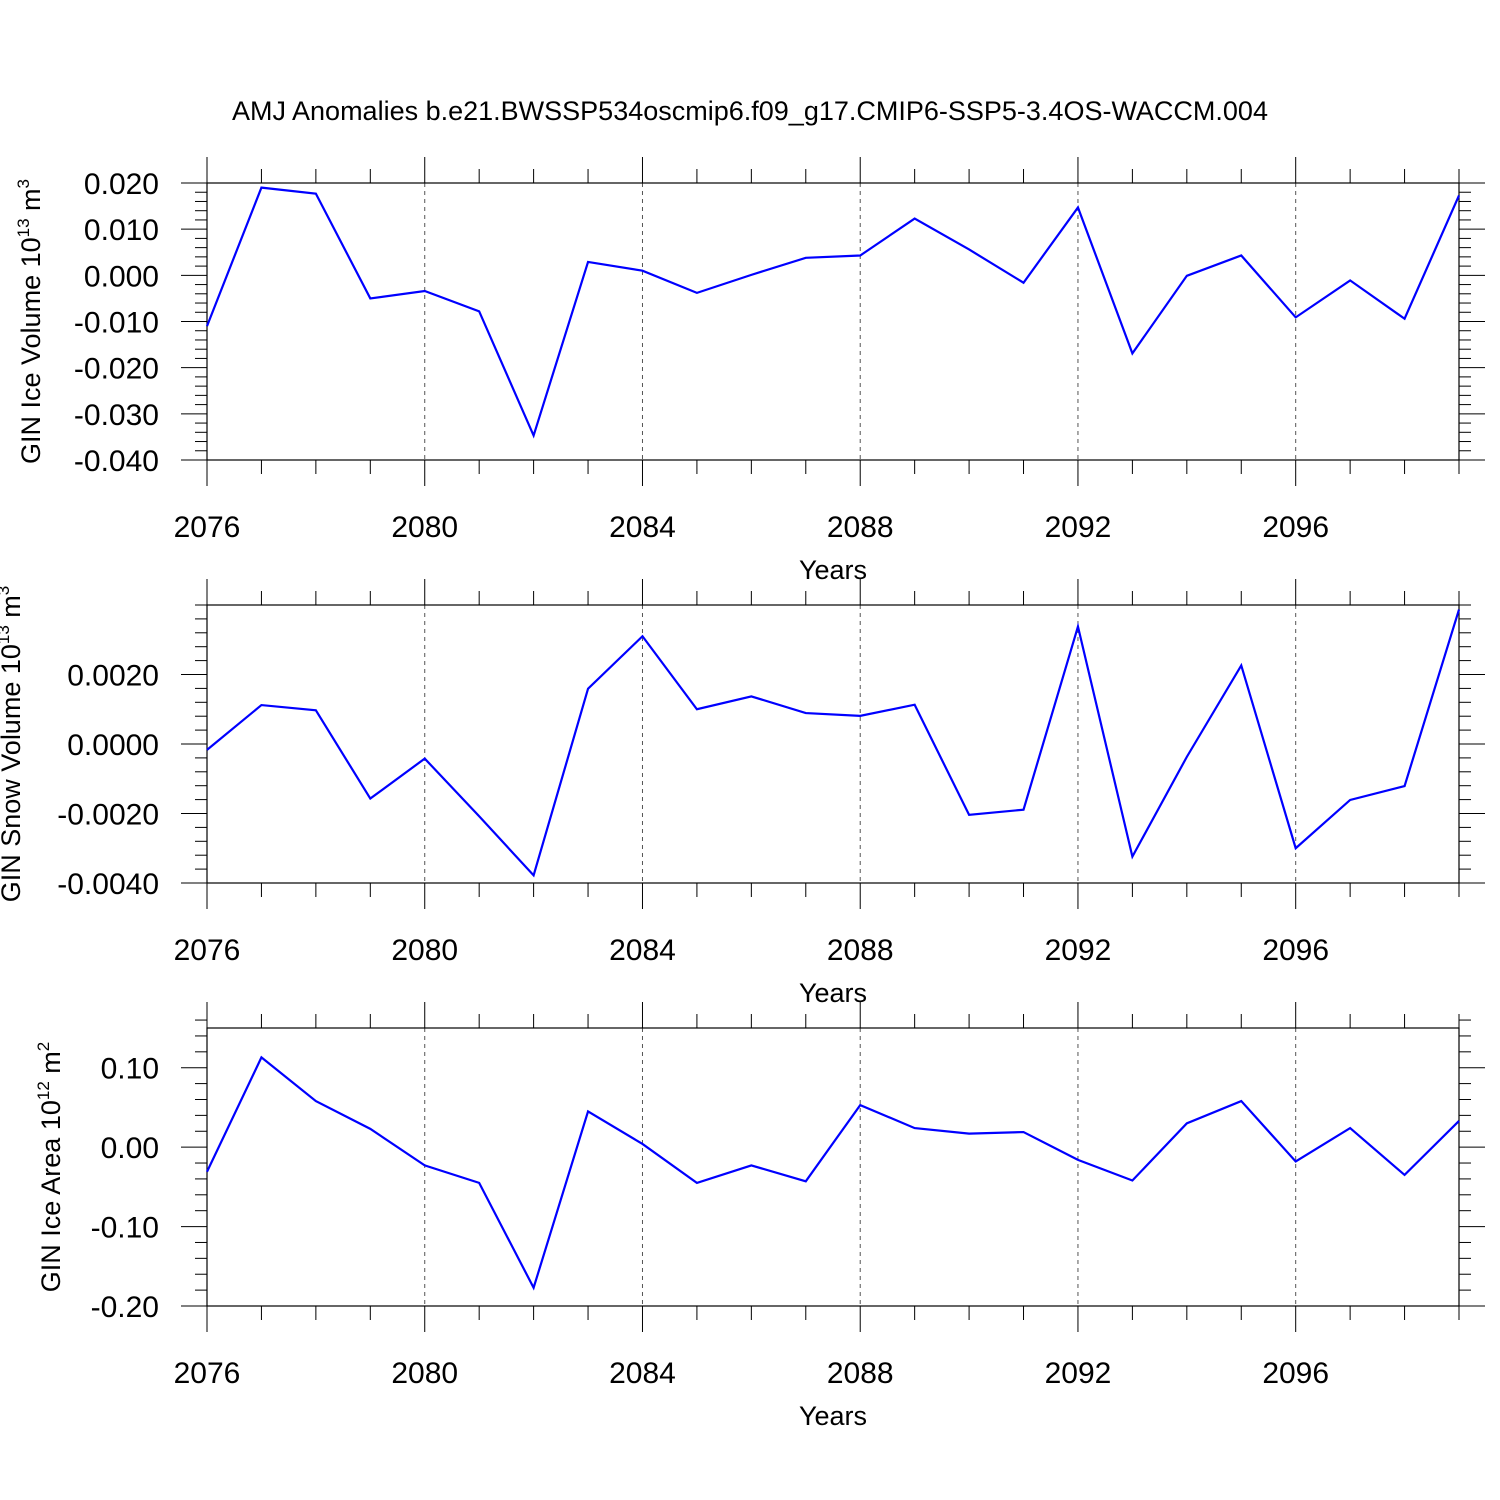 The image size is (1500, 1500). What do you see at coordinates (125, 1228) in the screenshot?
I see `y-tick-label: -0.10` at bounding box center [125, 1228].